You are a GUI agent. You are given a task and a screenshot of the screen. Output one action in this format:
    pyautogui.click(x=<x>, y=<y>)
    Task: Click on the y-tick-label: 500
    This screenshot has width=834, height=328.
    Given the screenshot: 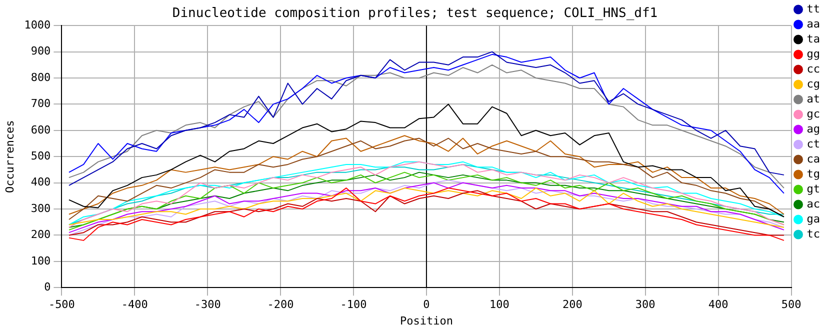 What is the action you would take?
    pyautogui.click(x=40, y=155)
    